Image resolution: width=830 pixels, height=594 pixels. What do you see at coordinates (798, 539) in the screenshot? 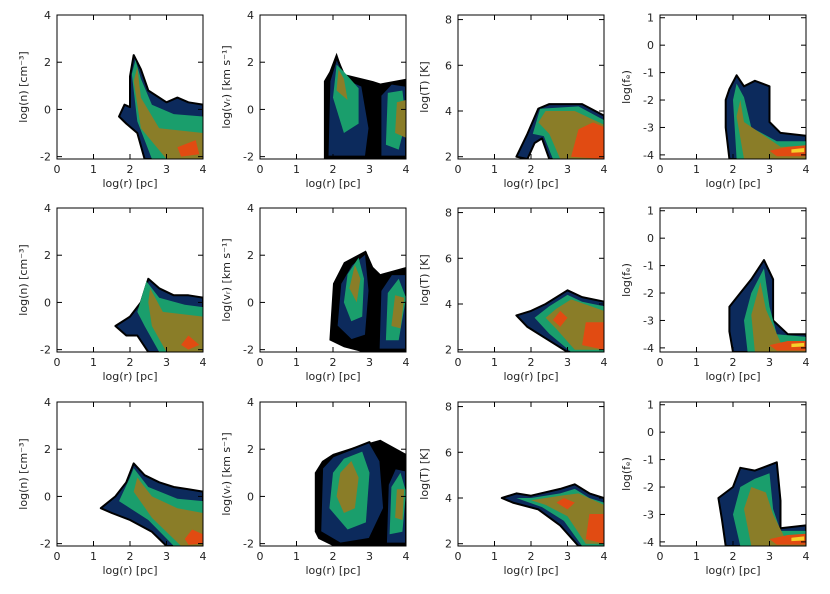
I see `density-contour-yellow` at bounding box center [798, 539].